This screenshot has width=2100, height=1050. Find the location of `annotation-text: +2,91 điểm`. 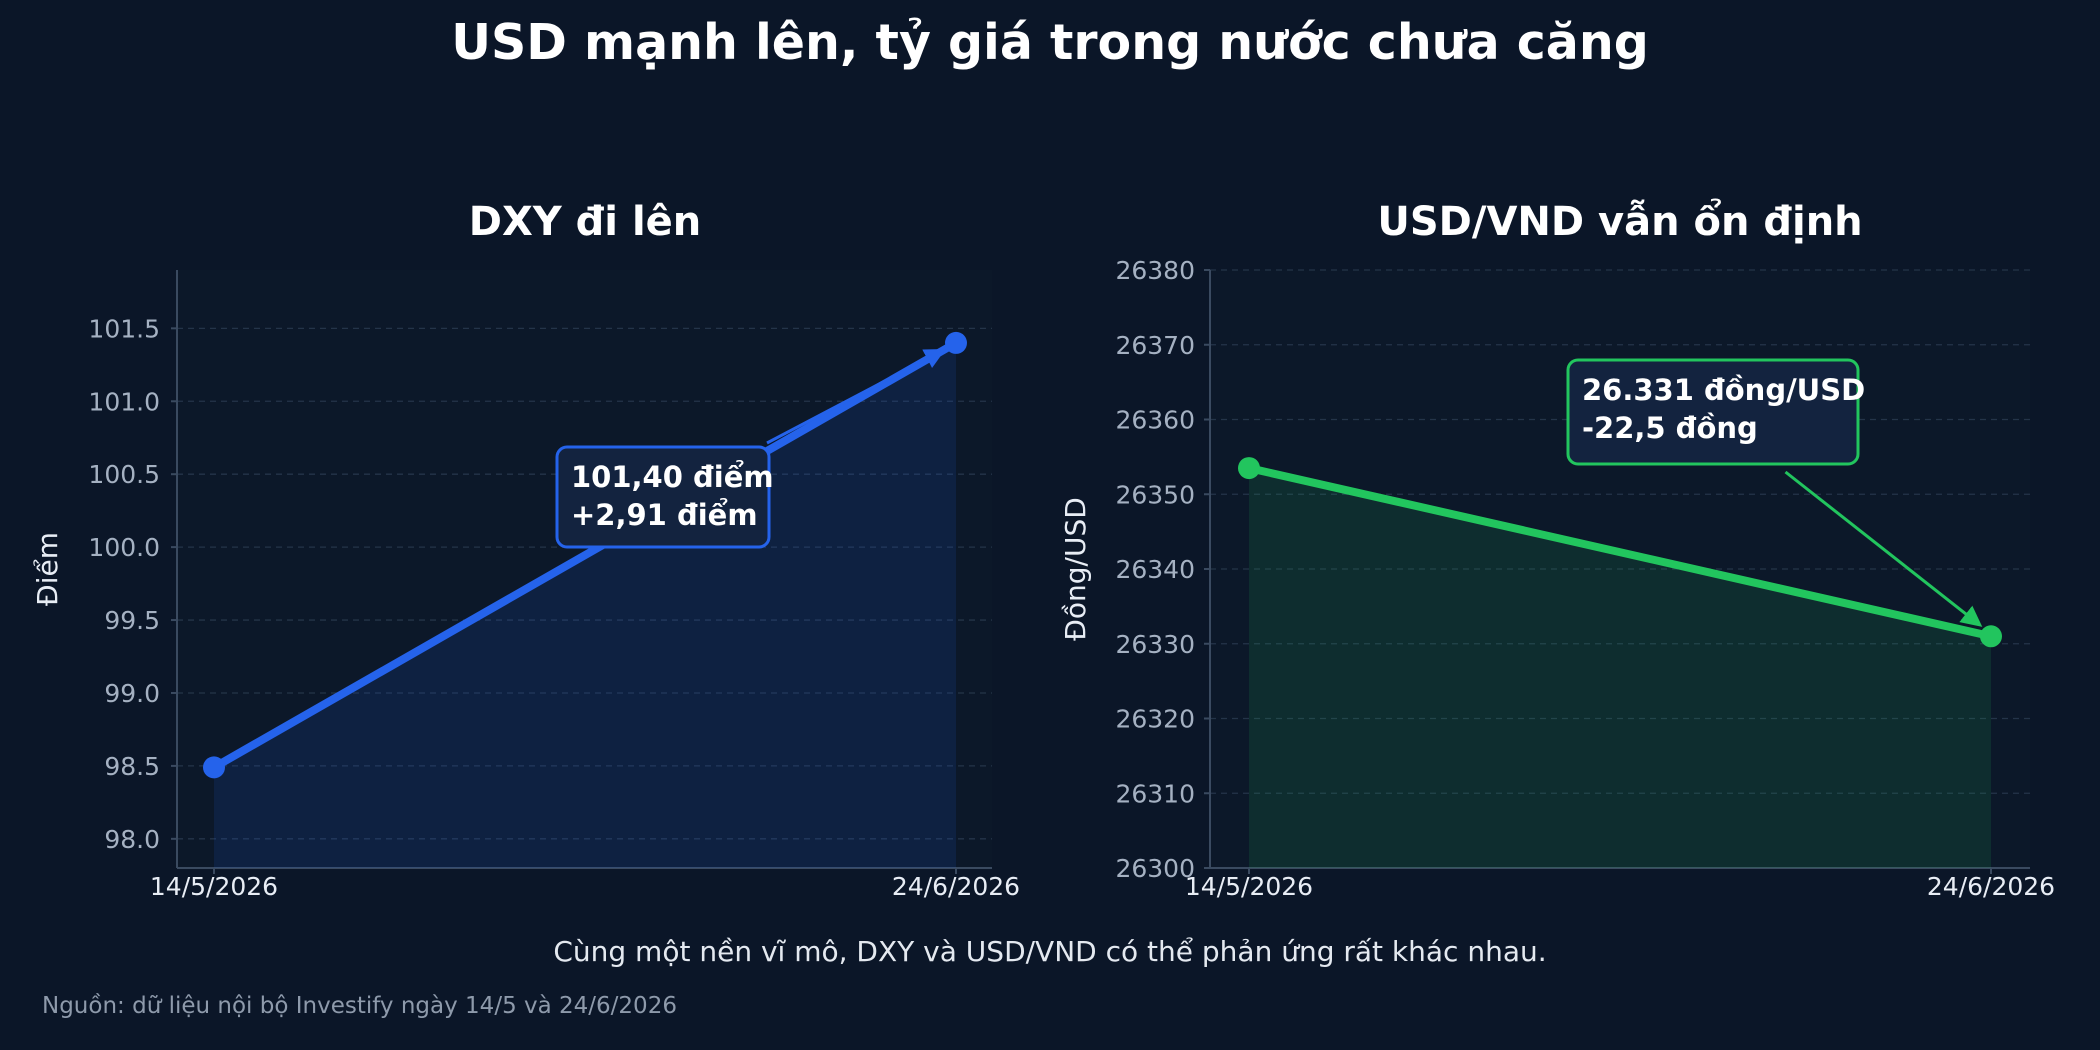

annotation-text: +2,91 điểm is located at coordinates (664, 515).